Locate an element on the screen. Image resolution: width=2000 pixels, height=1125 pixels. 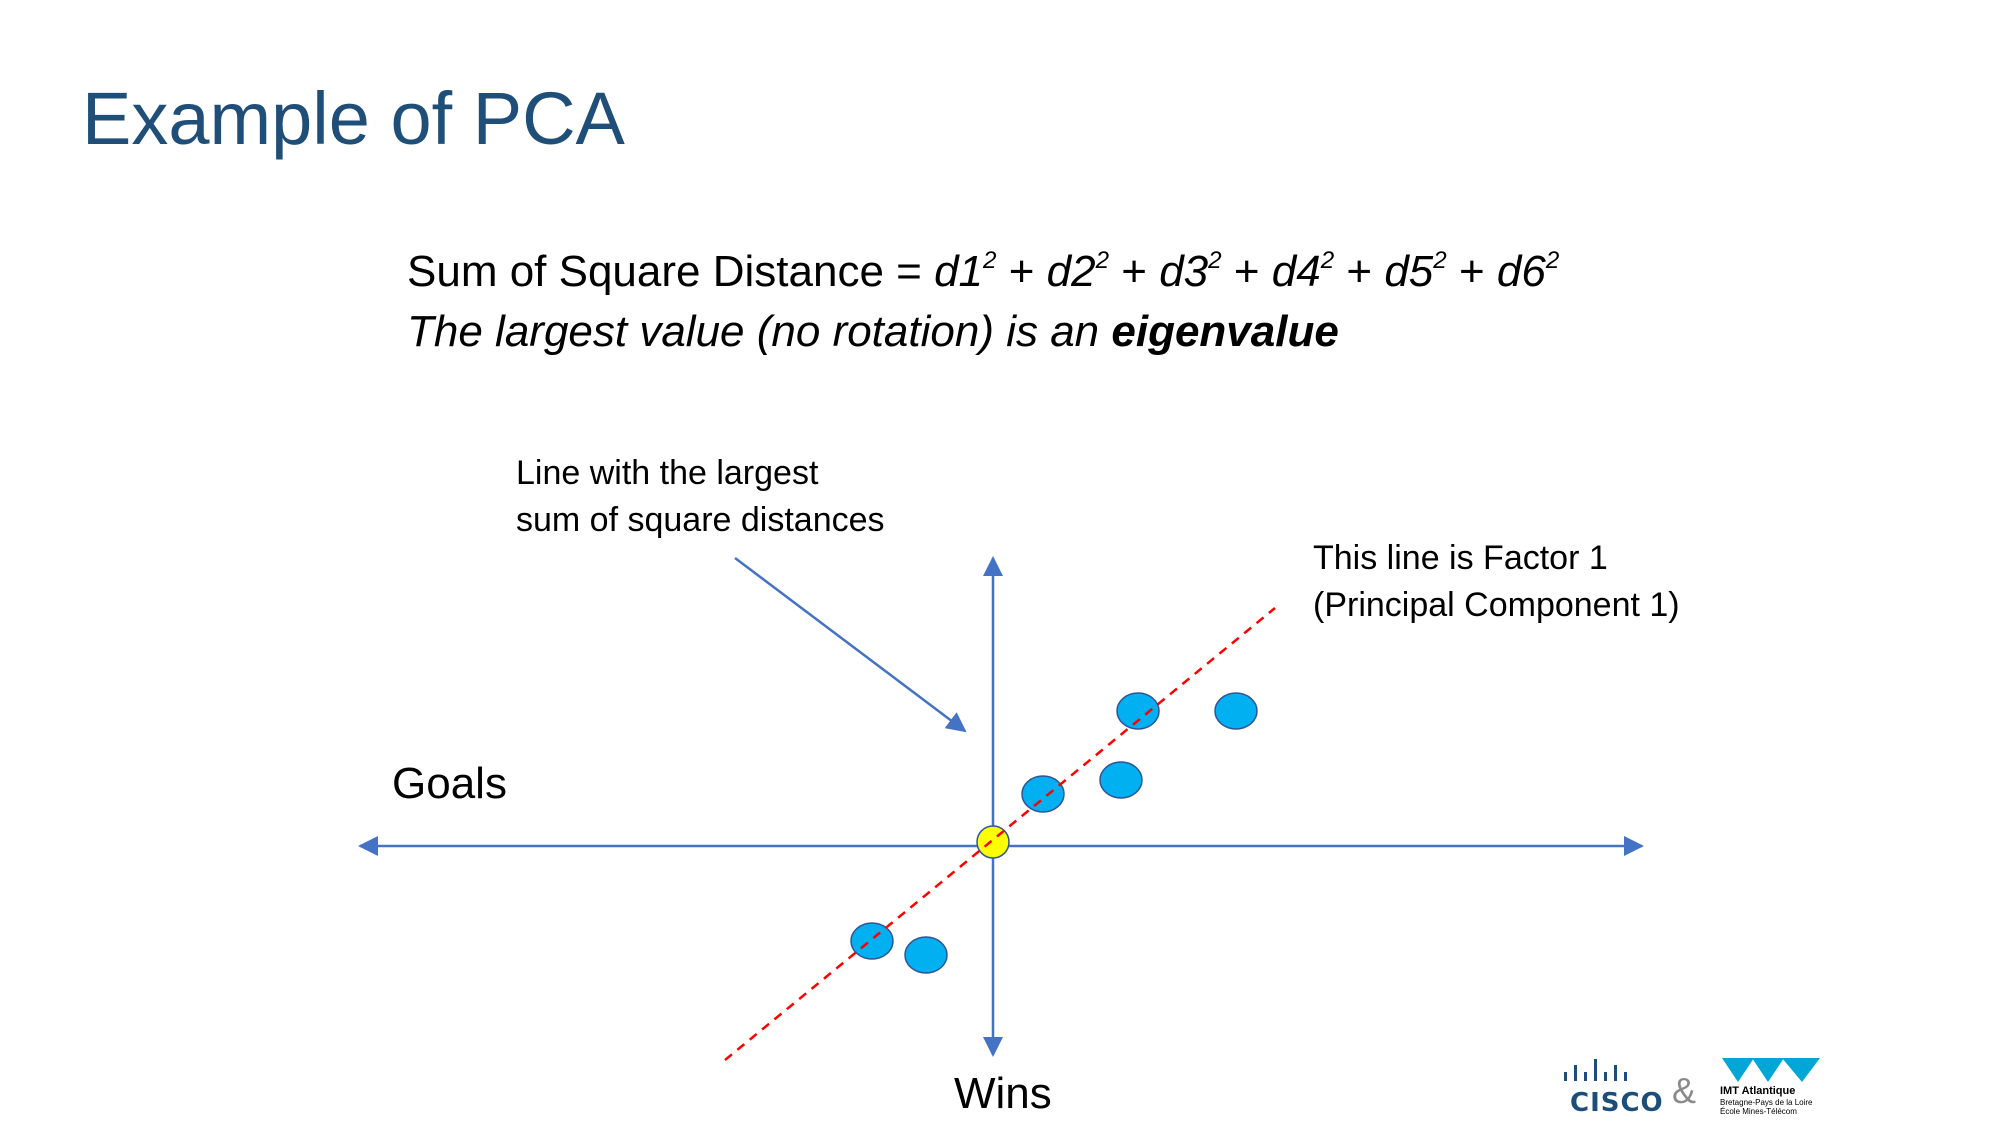
formula-lhs: Sum of Square Distance = is located at coordinates (671, 271).